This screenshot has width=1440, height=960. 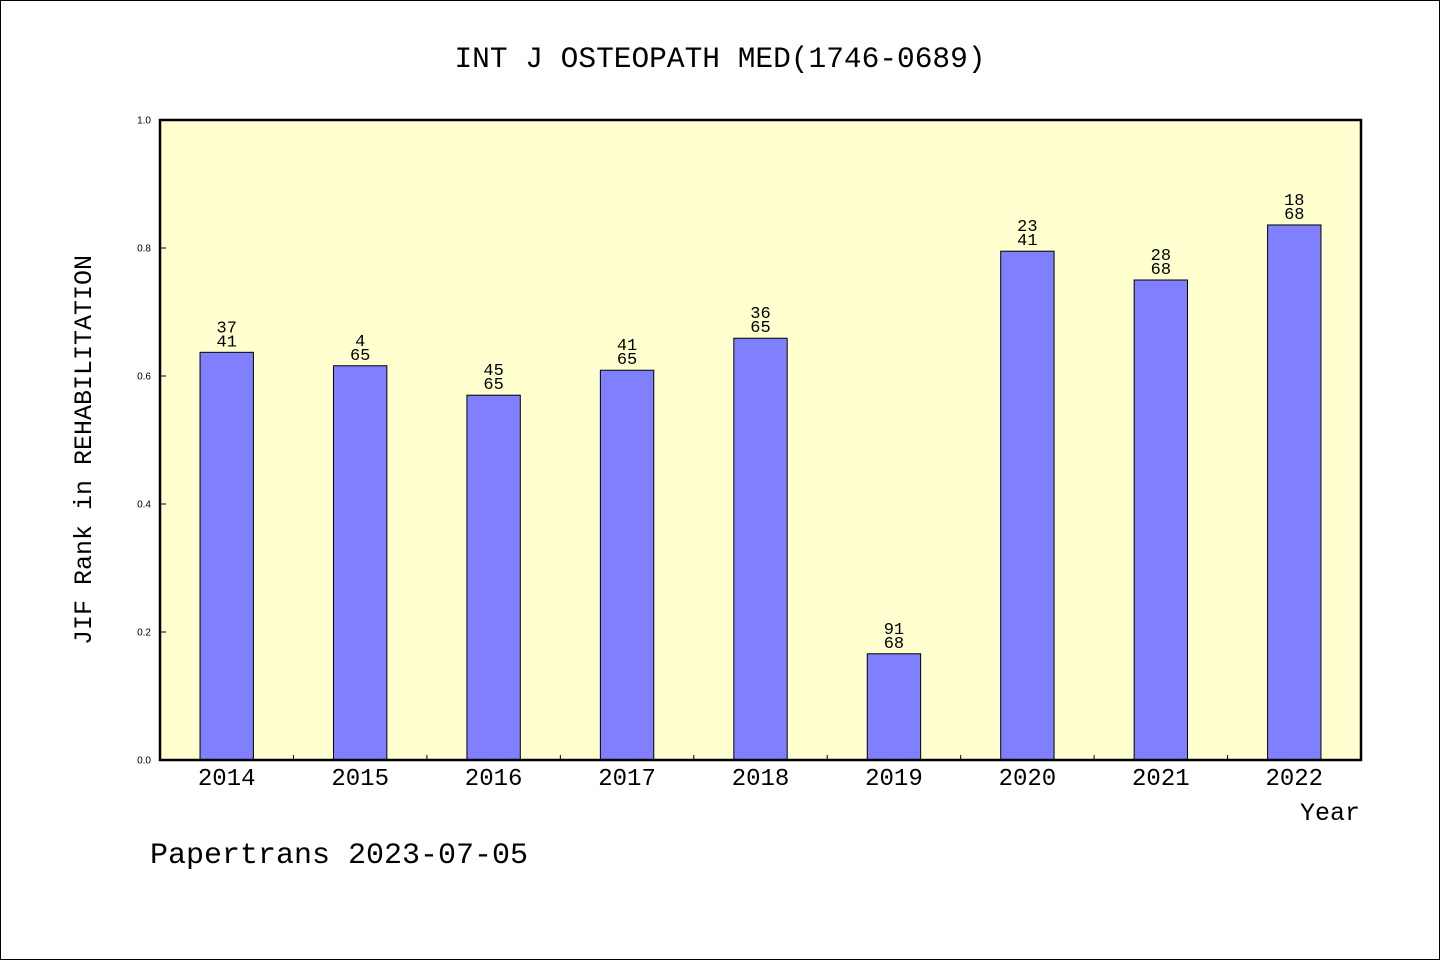 What do you see at coordinates (360, 563) in the screenshot?
I see `bar-2015` at bounding box center [360, 563].